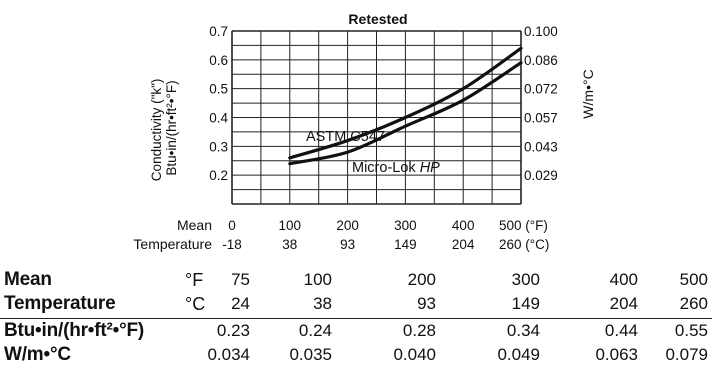  I want to click on y-axis-right-label: W/m•°C, so click(588, 93).